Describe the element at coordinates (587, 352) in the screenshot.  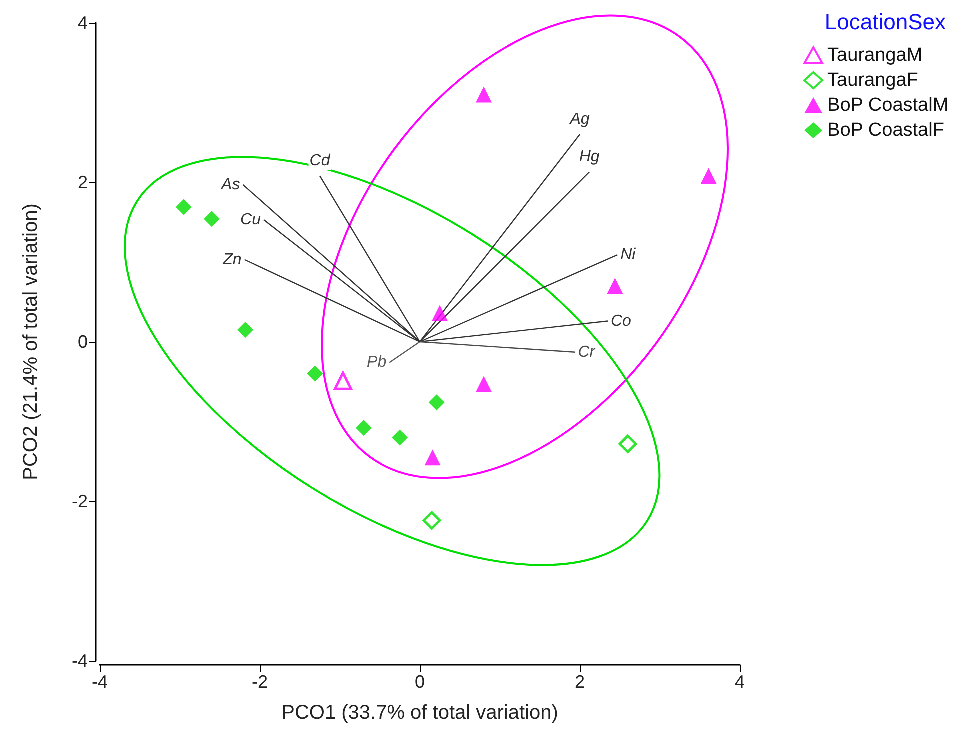
I see `series-label: Cr` at that location.